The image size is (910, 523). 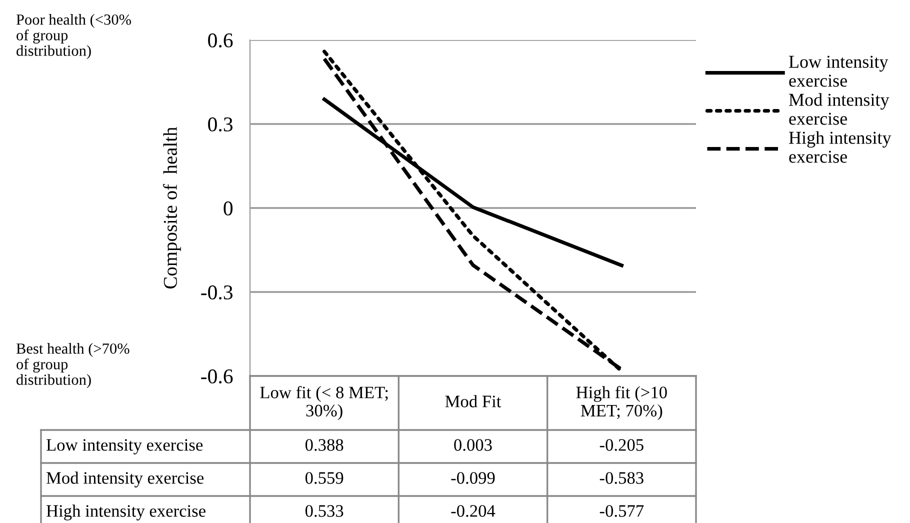 I want to click on text: Best health (>70% of group distribution), so click(x=73, y=365).